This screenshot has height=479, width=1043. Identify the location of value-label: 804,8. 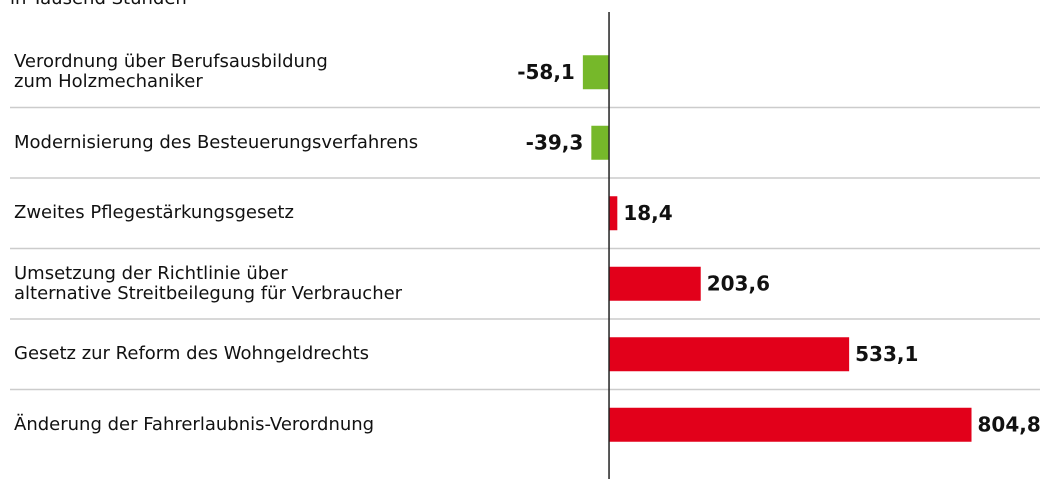
(1009, 424).